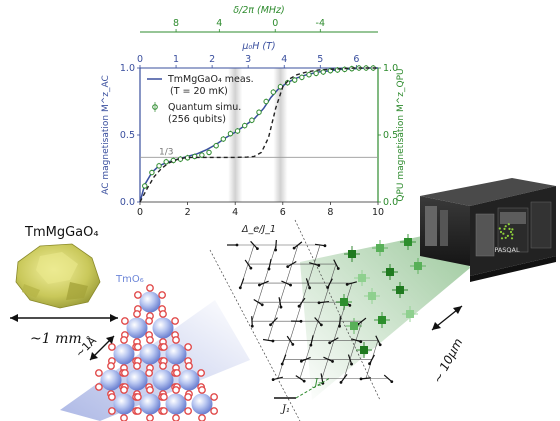  I want to click on x-top-field-tick-label: 4, so click(284, 59).